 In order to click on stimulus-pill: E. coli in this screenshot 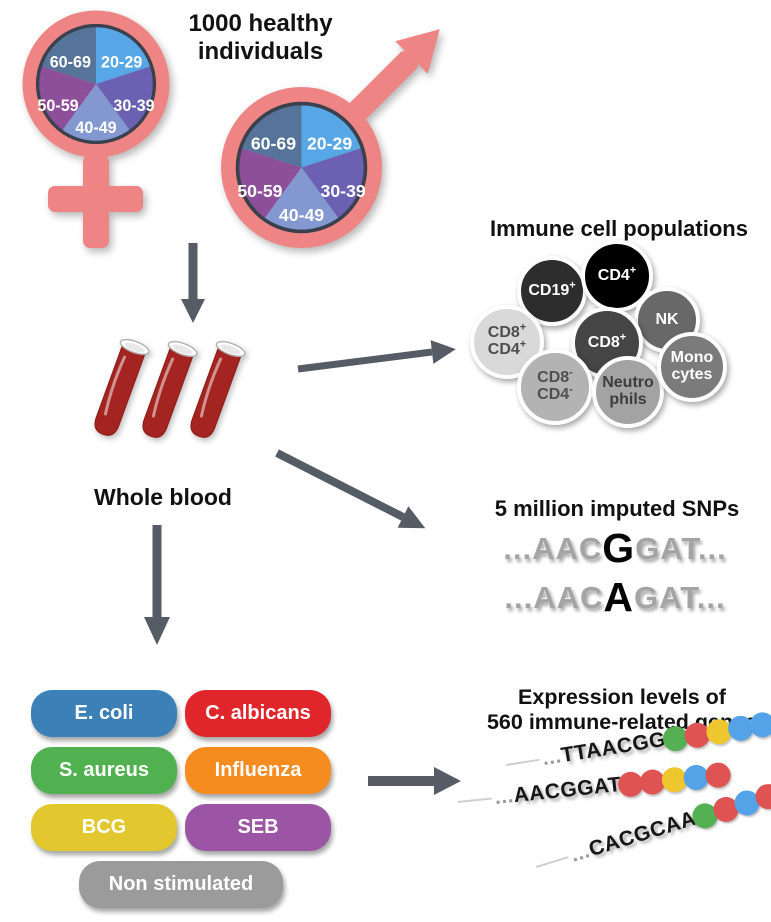, I will do `click(104, 713)`.